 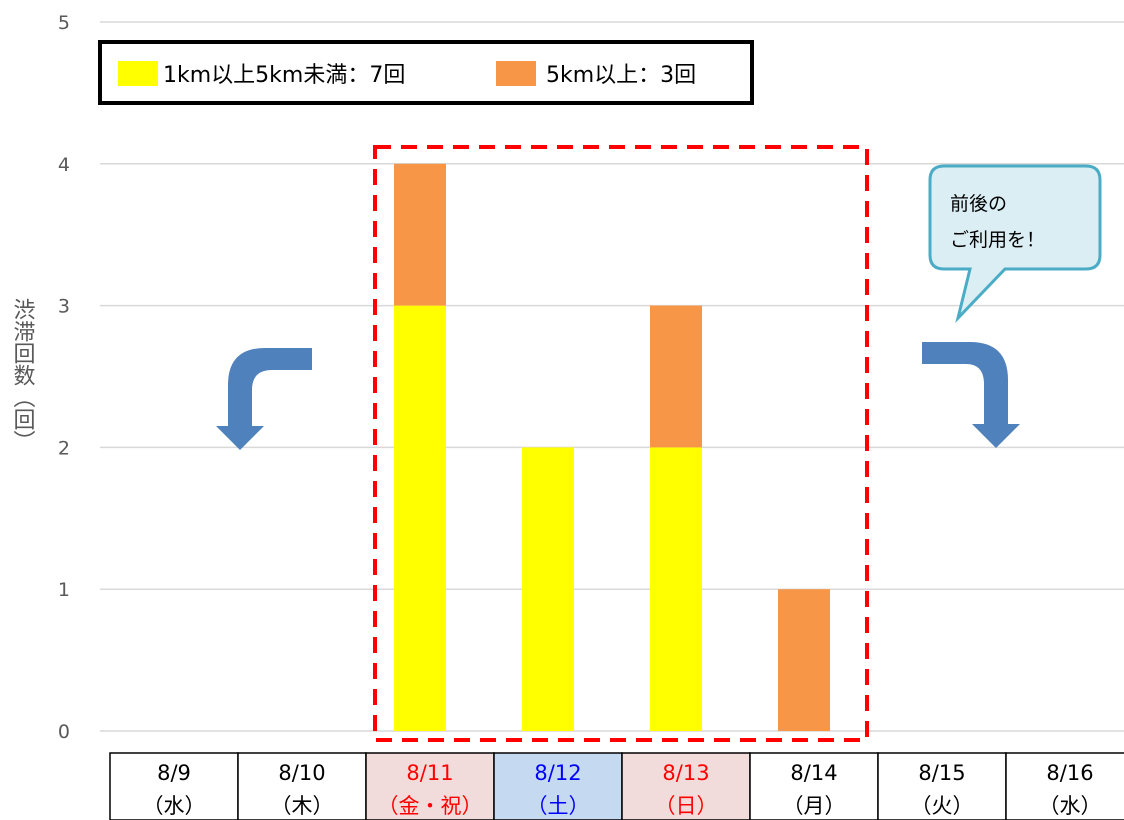 I want to click on callout-bubble: 前後の ご利用を！, so click(x=1015, y=244).